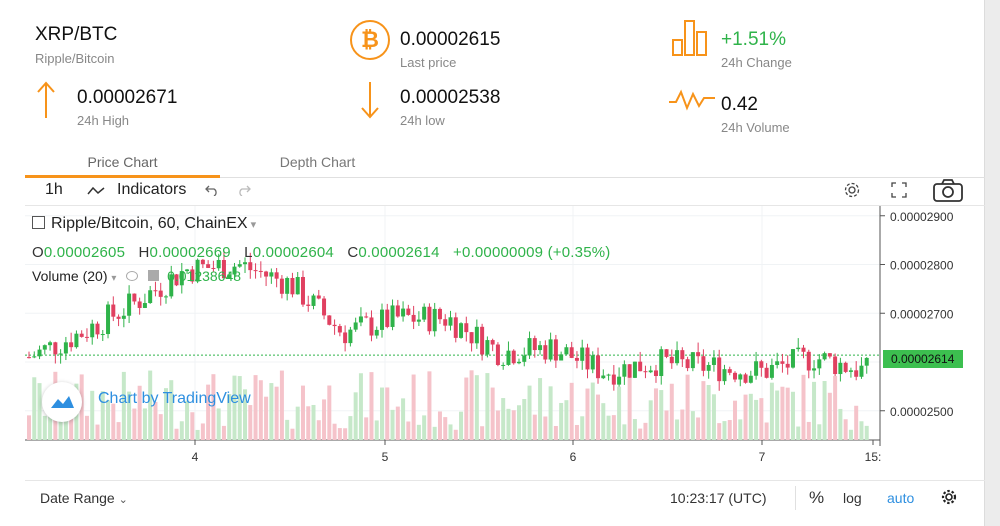  What do you see at coordinates (70, 276) in the screenshot?
I see `volume-legend-label: Volume (20)` at bounding box center [70, 276].